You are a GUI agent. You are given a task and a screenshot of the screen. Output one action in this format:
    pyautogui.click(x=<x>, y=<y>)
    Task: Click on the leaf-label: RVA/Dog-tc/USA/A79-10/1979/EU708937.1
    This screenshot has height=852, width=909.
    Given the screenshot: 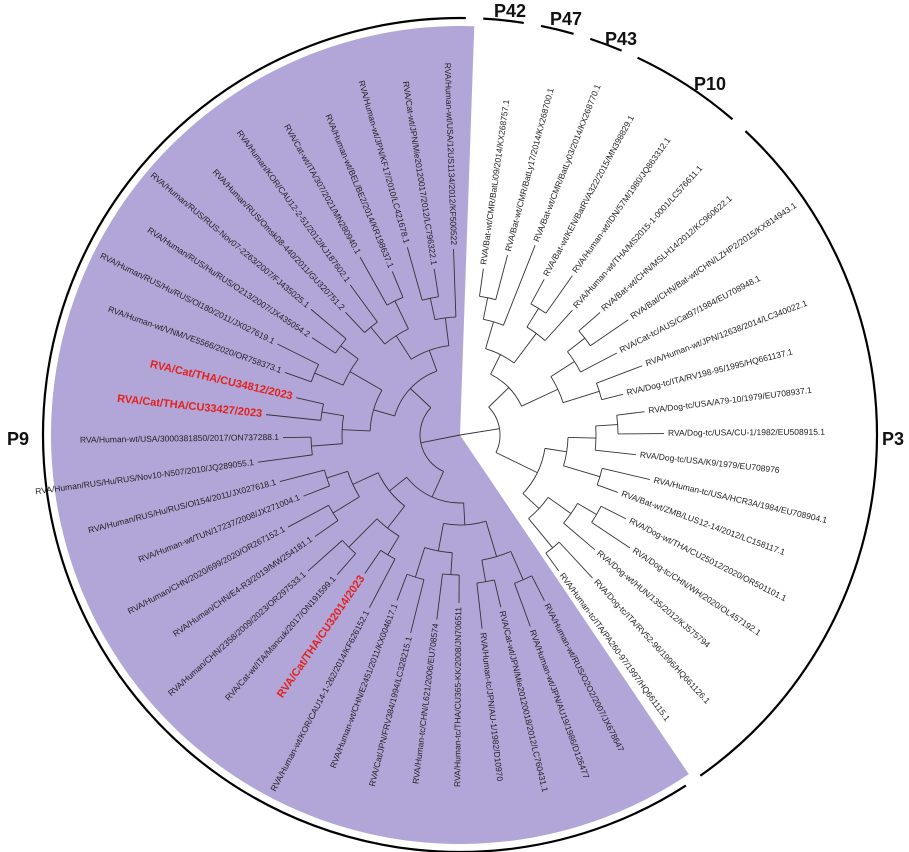 What is the action you would take?
    pyautogui.click(x=730, y=400)
    